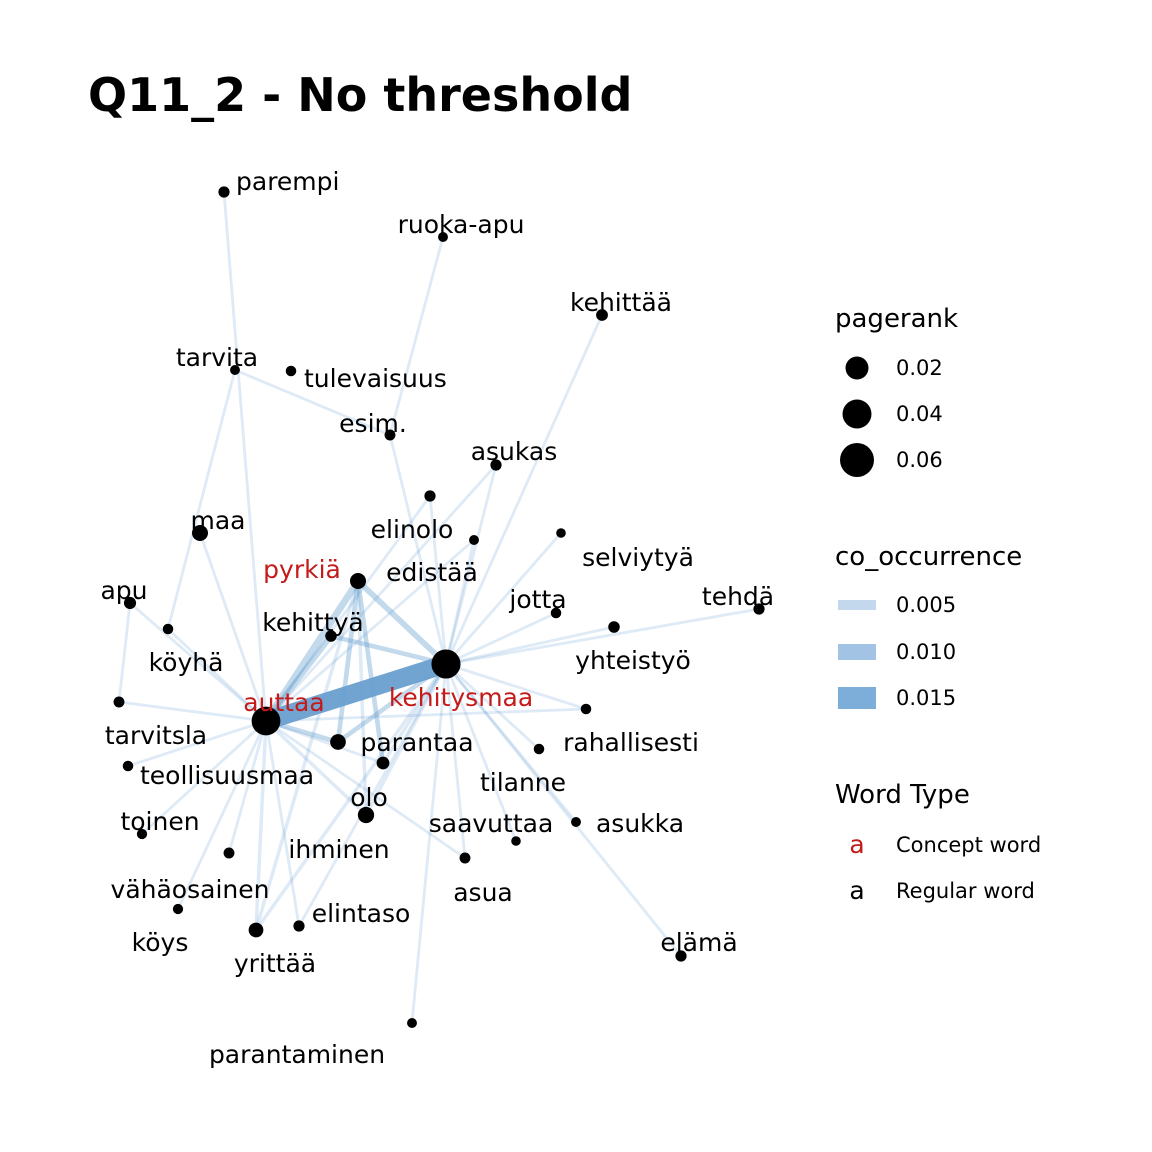 This screenshot has width=1152, height=1152. Describe the element at coordinates (681, 956) in the screenshot. I see `node-elämä` at that location.